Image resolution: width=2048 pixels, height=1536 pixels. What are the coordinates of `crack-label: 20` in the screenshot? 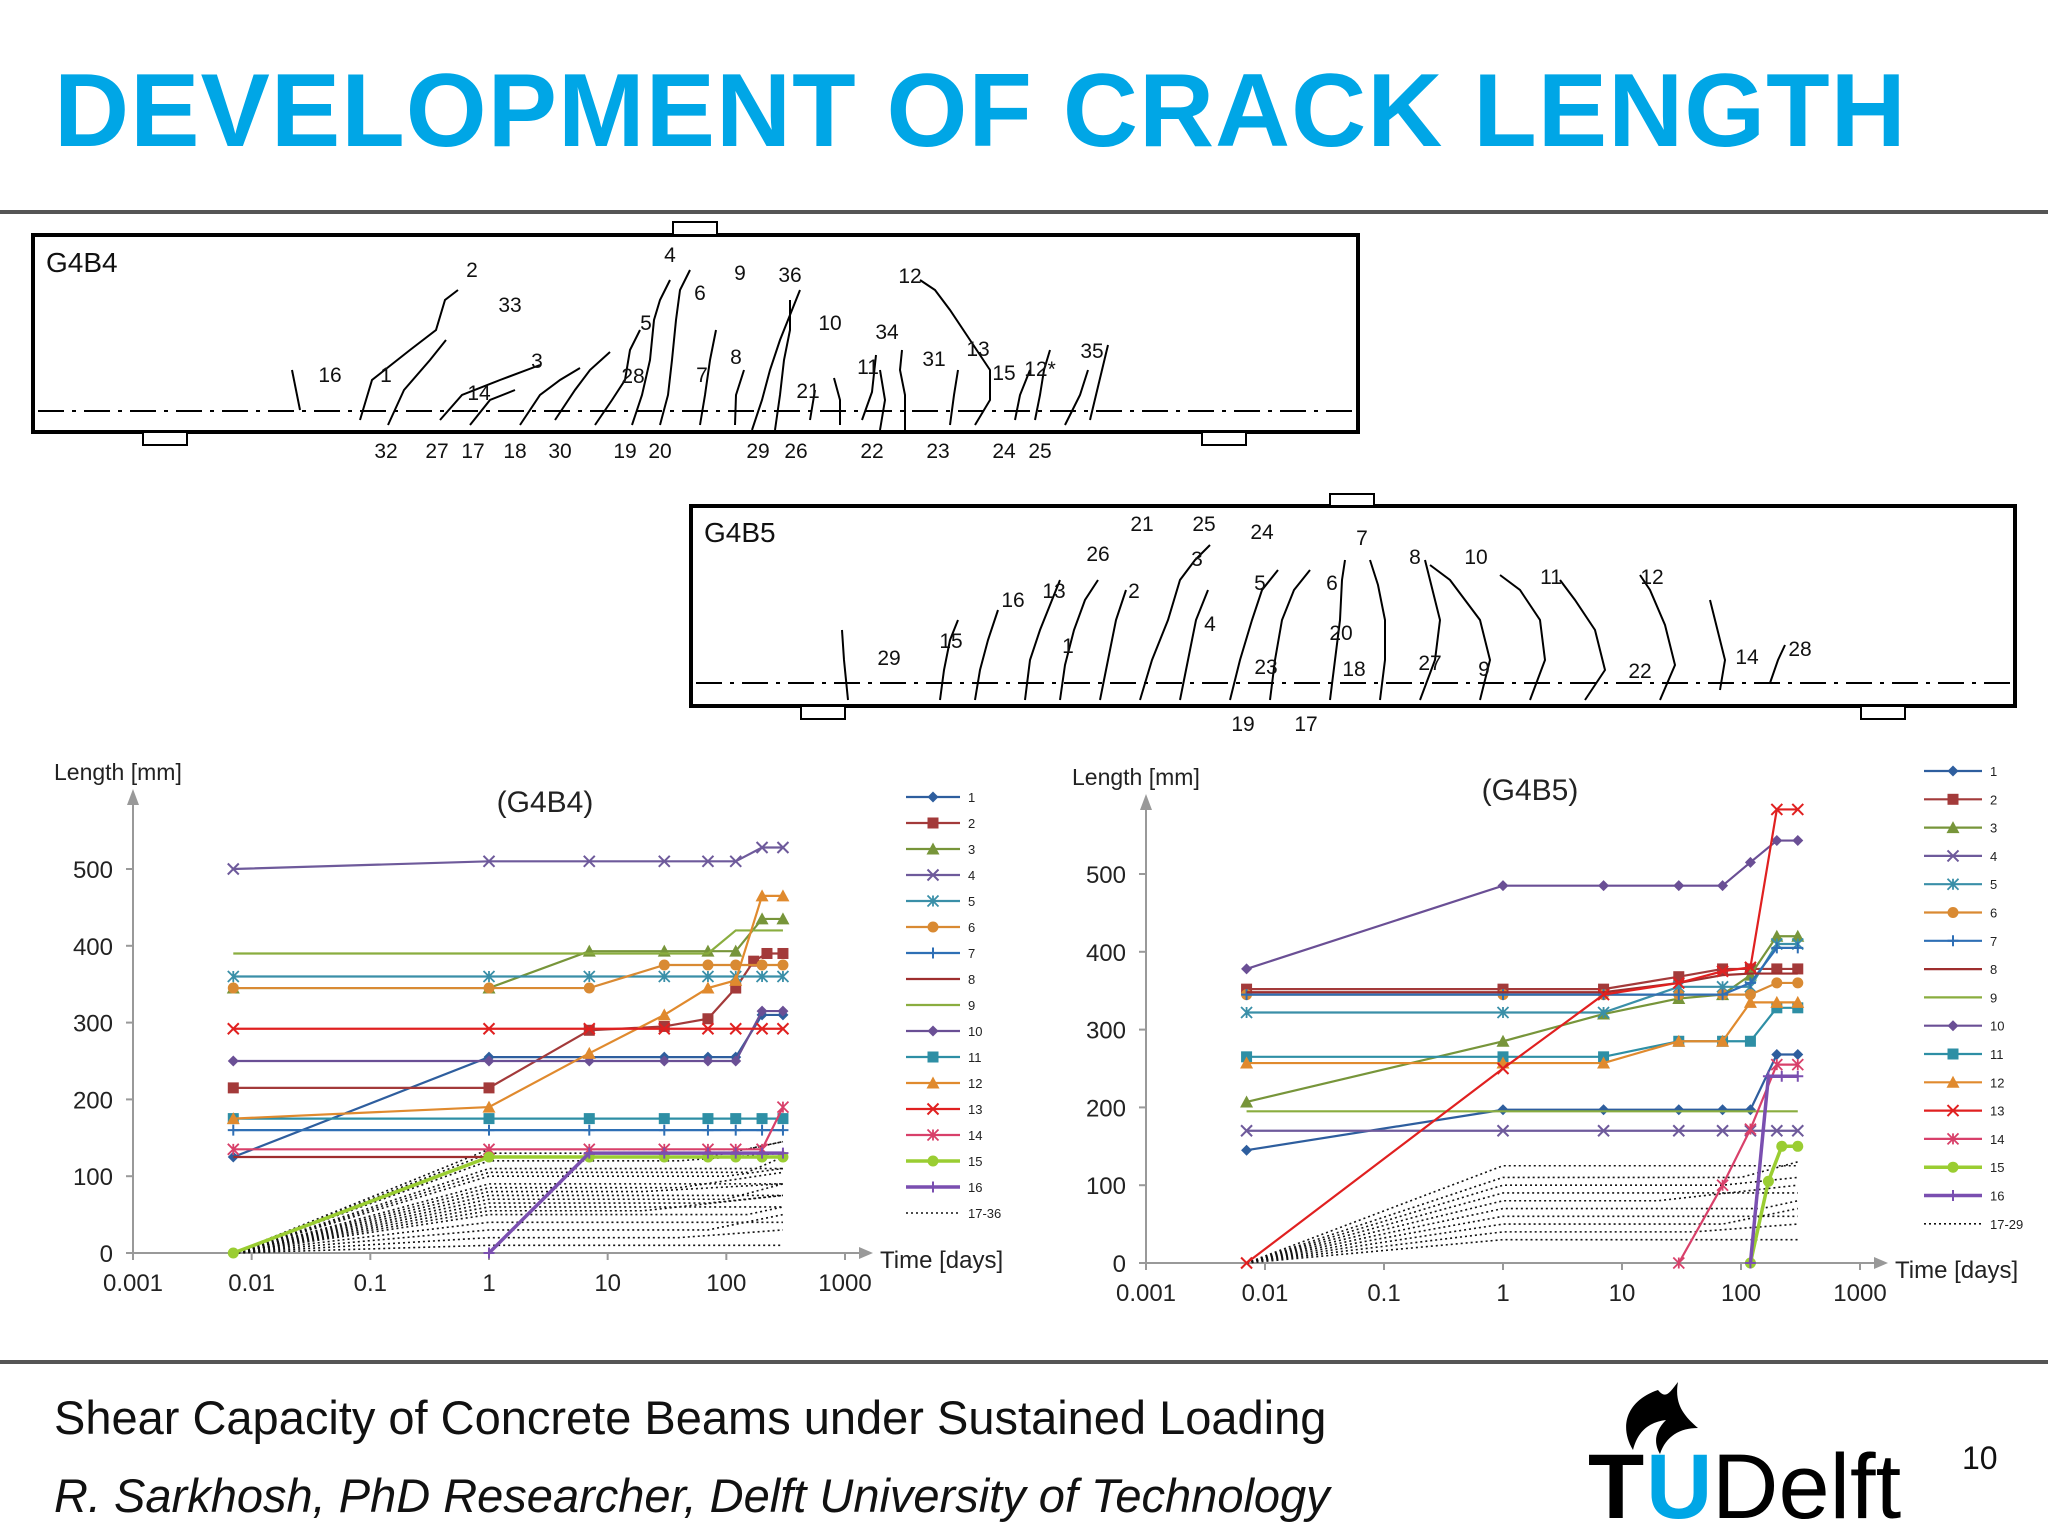 It's located at (1340, 633).